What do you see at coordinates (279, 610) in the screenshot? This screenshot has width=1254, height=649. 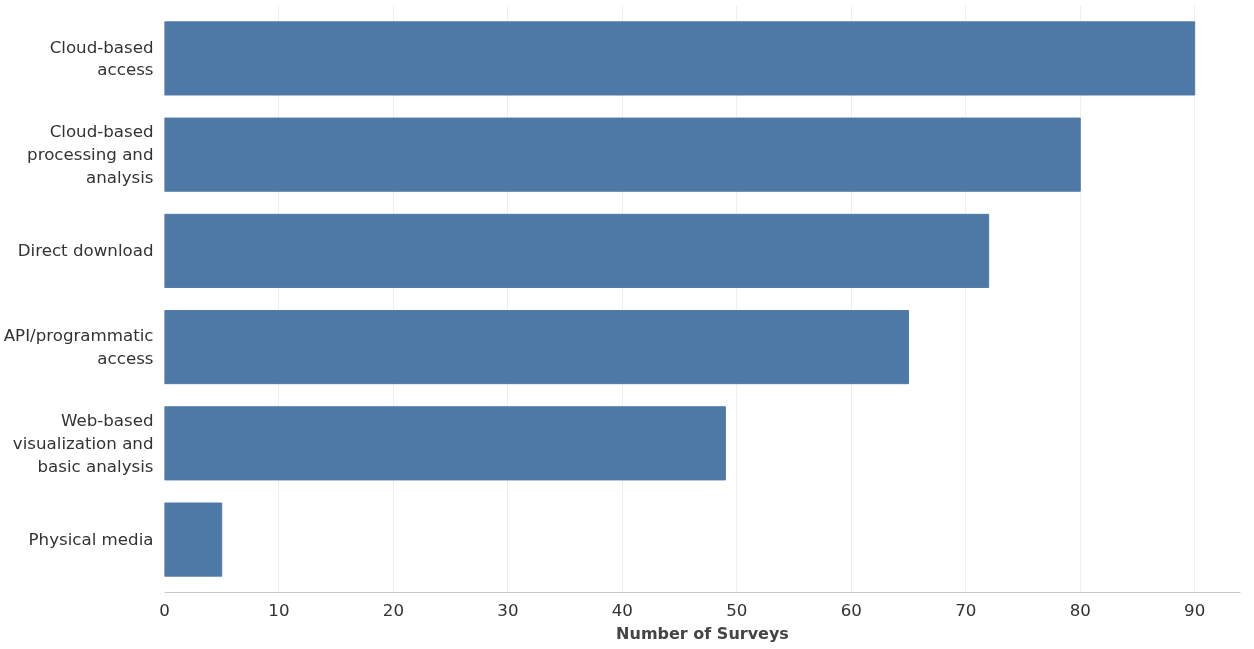 I see `x-tick-label: 10` at bounding box center [279, 610].